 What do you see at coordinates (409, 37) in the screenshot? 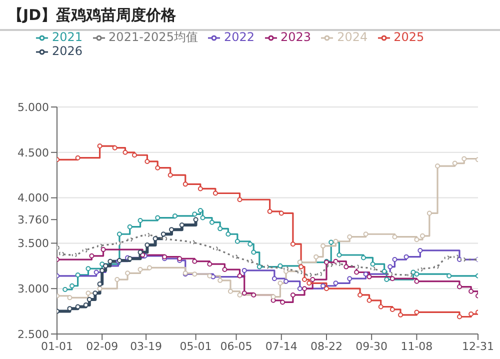
I see `legend-label: 2025` at bounding box center [409, 37].